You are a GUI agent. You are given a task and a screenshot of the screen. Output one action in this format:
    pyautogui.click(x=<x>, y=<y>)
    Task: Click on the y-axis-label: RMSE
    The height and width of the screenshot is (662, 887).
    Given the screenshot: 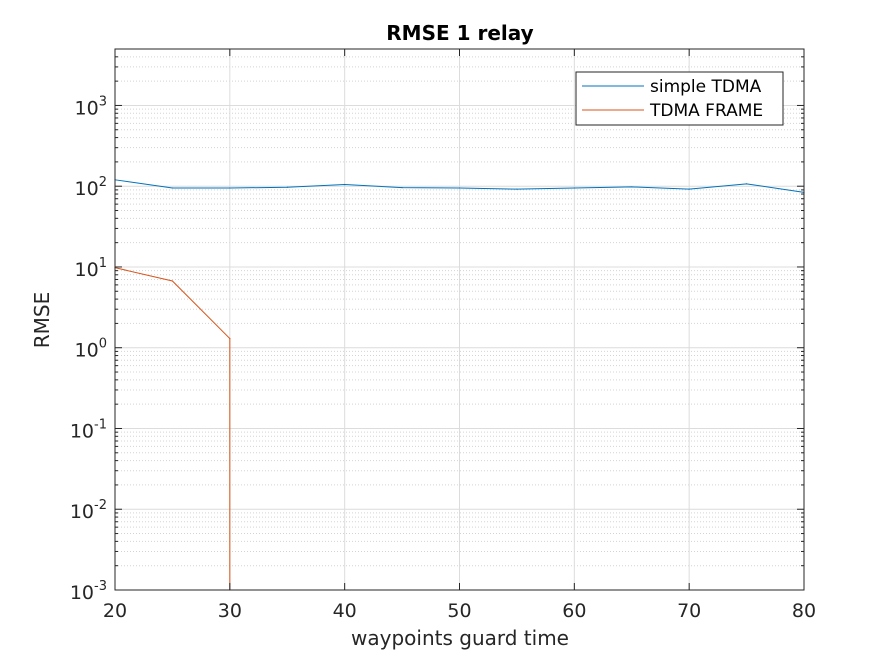 What is the action you would take?
    pyautogui.click(x=42, y=320)
    